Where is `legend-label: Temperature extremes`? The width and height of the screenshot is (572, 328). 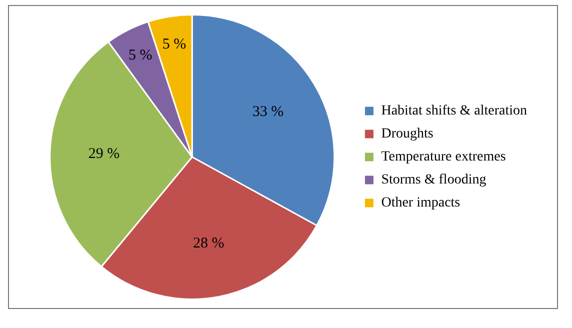 legend-label: Temperature extremes is located at coordinates (443, 157).